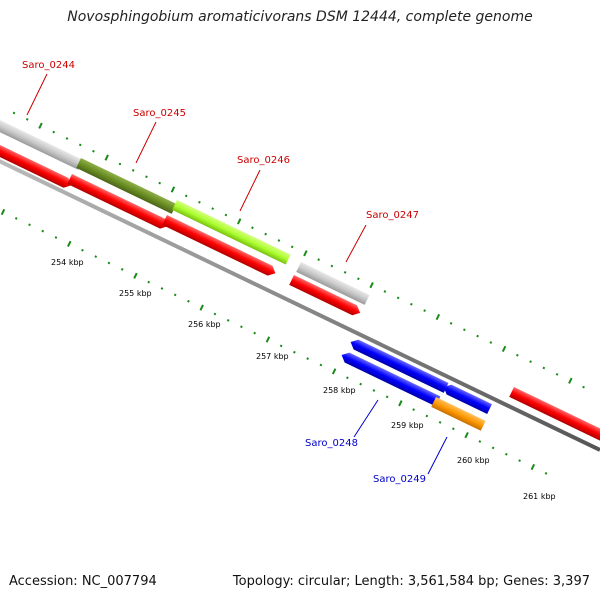 The image size is (600, 600). I want to click on gene-label-saro-0245: Saro_0245, so click(159, 113).